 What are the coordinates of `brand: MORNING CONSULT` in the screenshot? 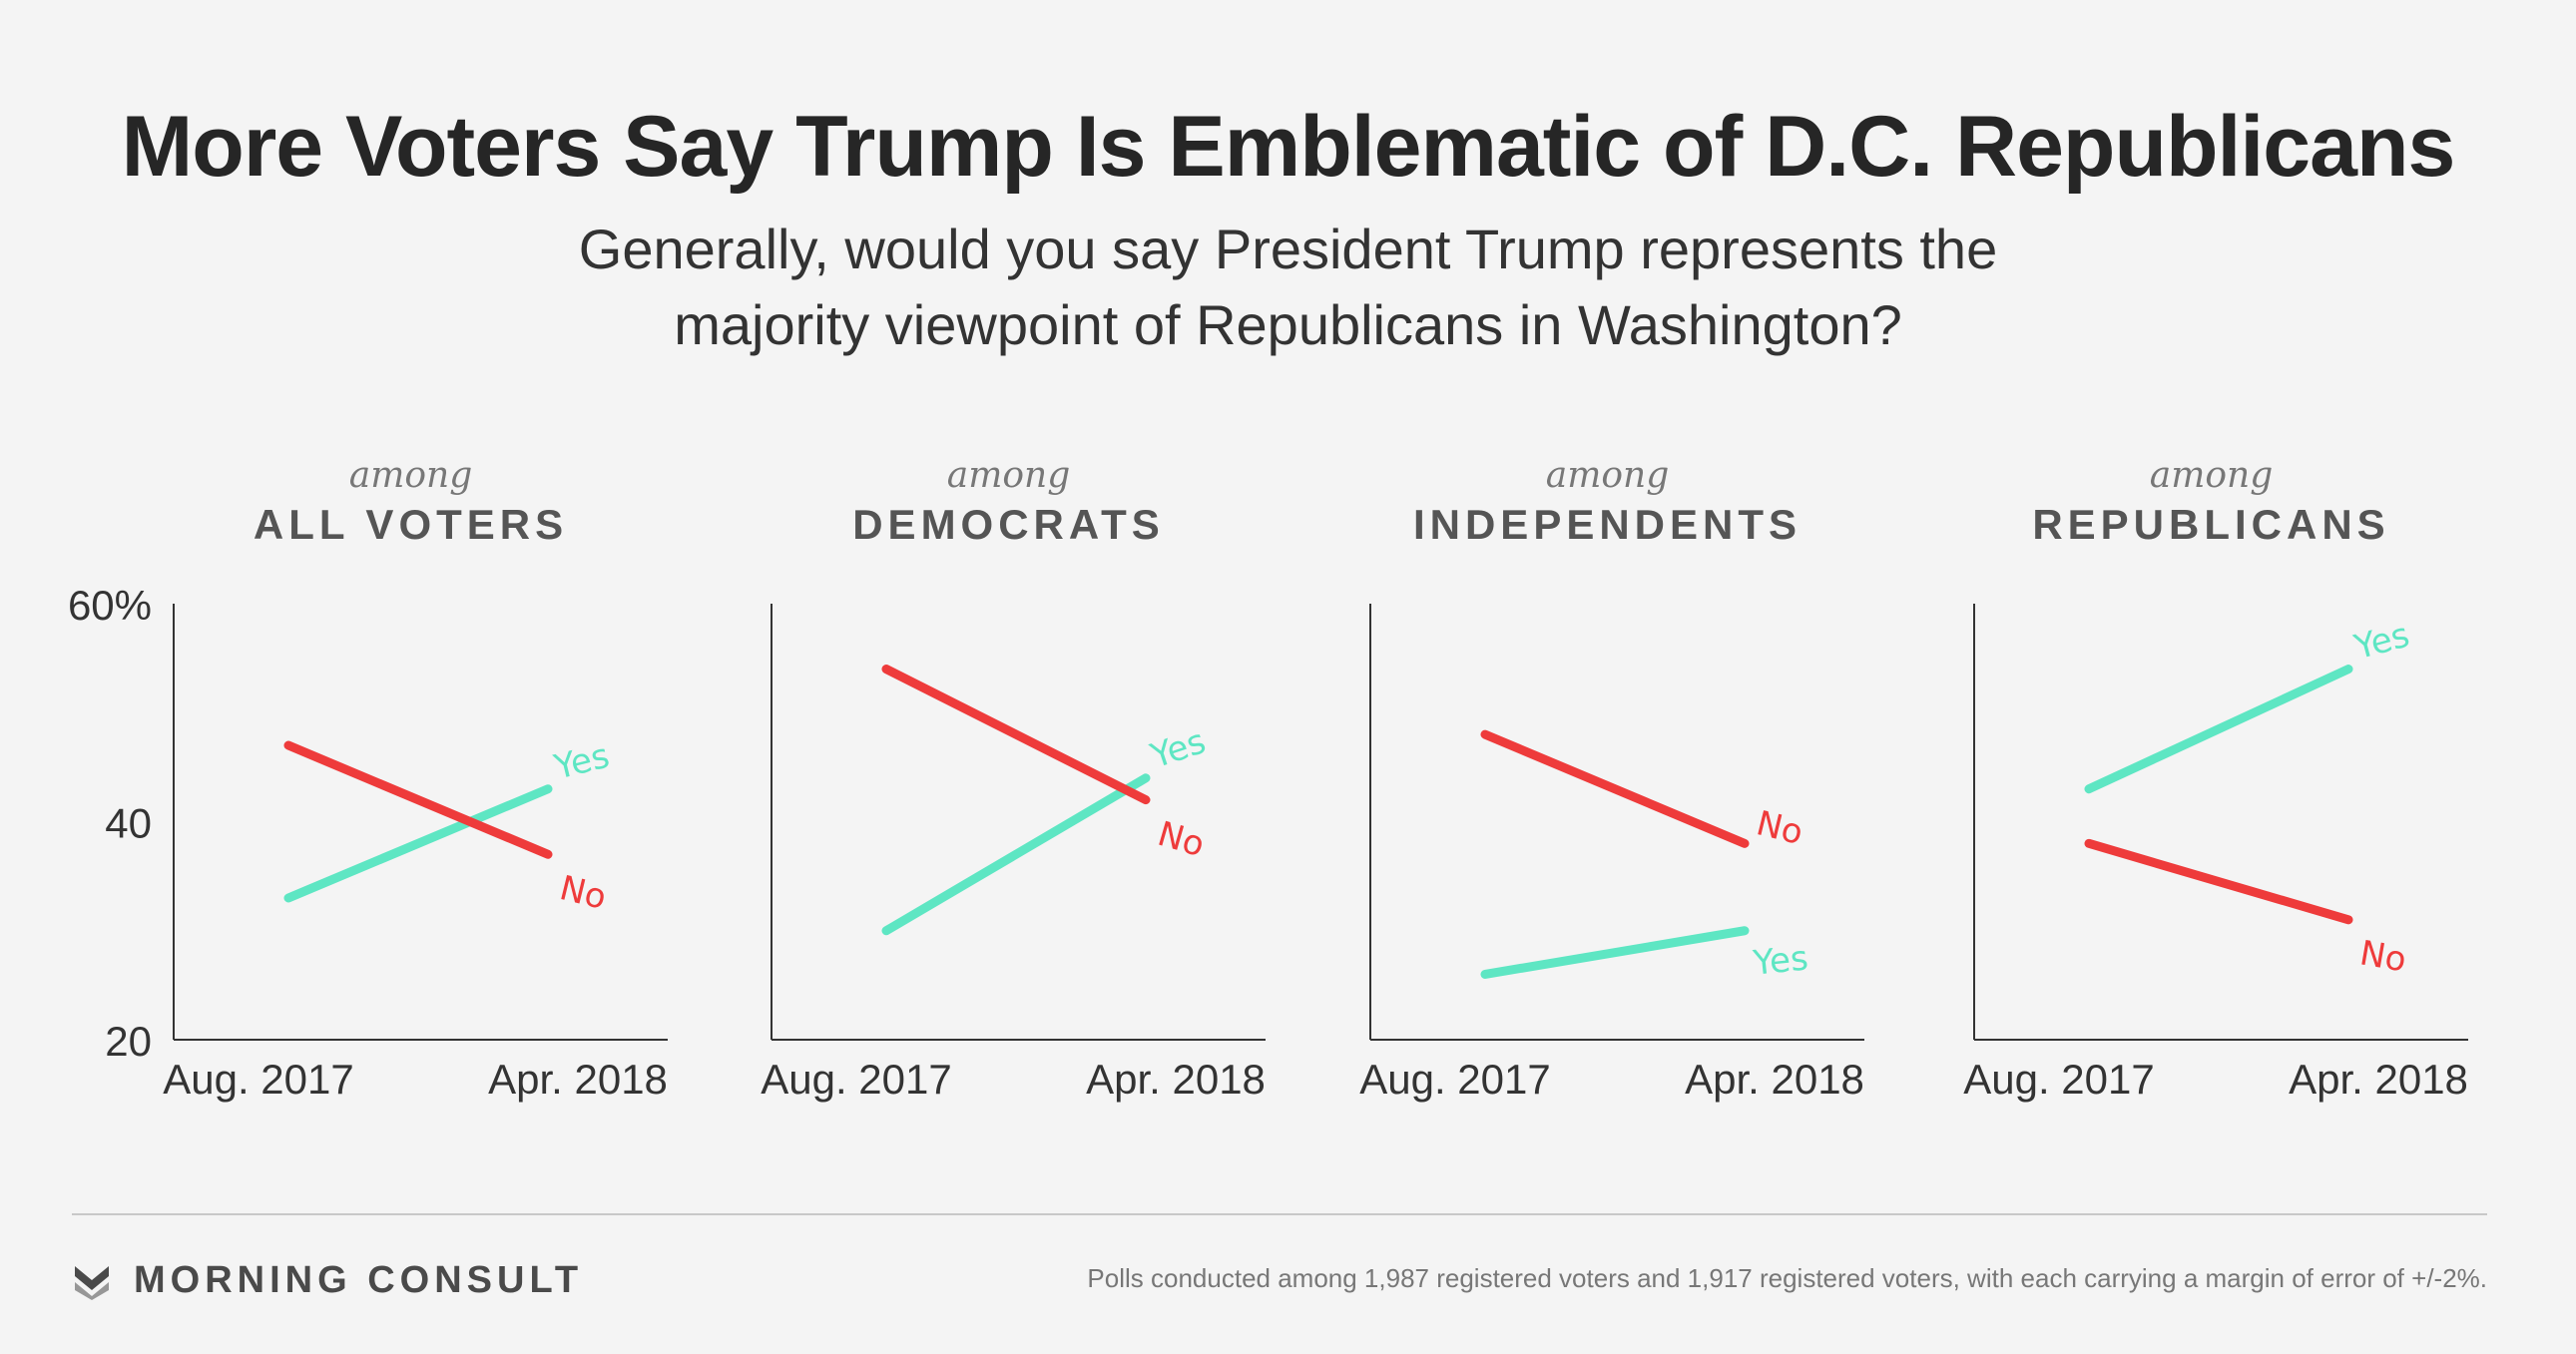 It's located at (327, 1280).